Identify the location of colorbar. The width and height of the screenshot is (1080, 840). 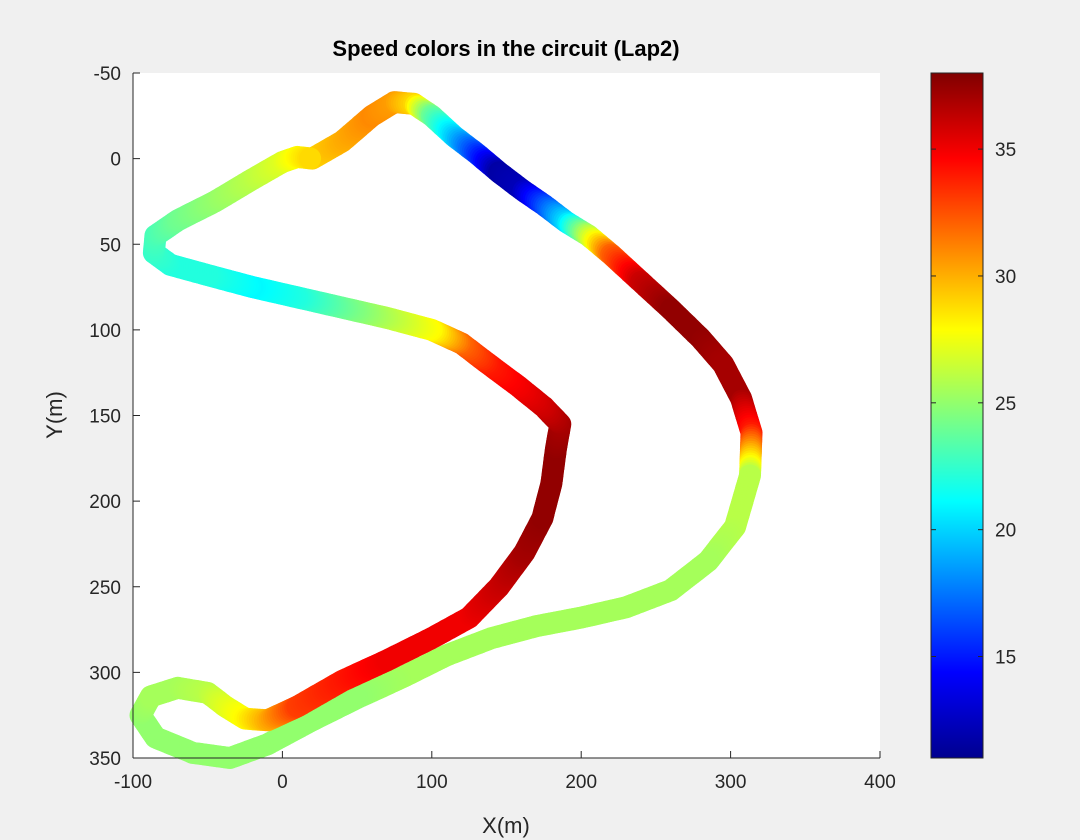
(957, 415).